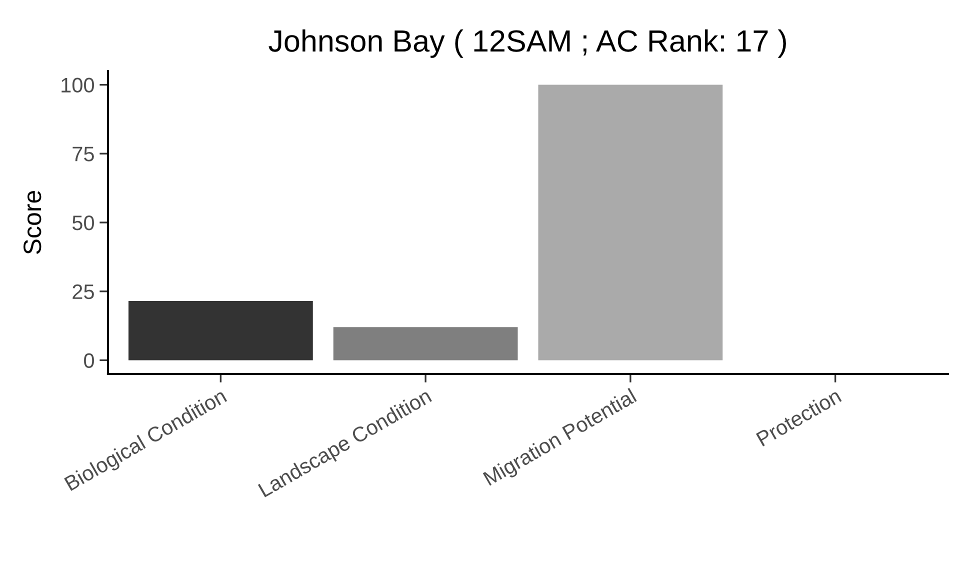 The width and height of the screenshot is (954, 577). I want to click on y-tick-label: 100, so click(78, 85).